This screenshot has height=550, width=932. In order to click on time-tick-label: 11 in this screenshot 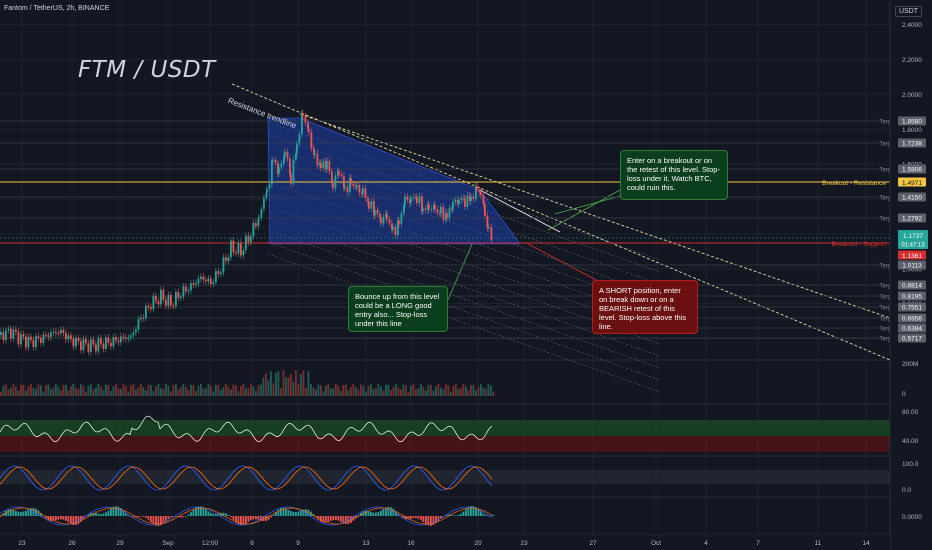, I will do `click(818, 543)`.